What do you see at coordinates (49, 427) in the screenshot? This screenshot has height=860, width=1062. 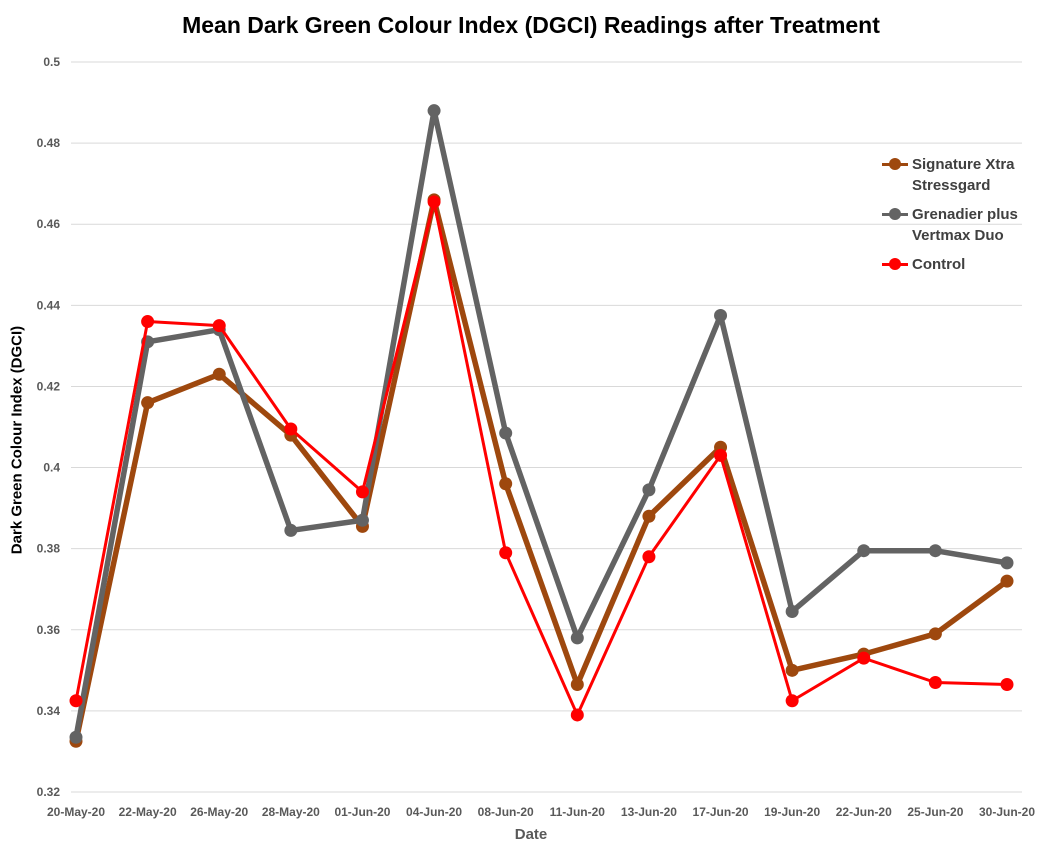 I see `y-tick-labels: 0.32 0.34 0.36 0.38 0.4 0.42 0.44 0.46 0.48 0.5` at bounding box center [49, 427].